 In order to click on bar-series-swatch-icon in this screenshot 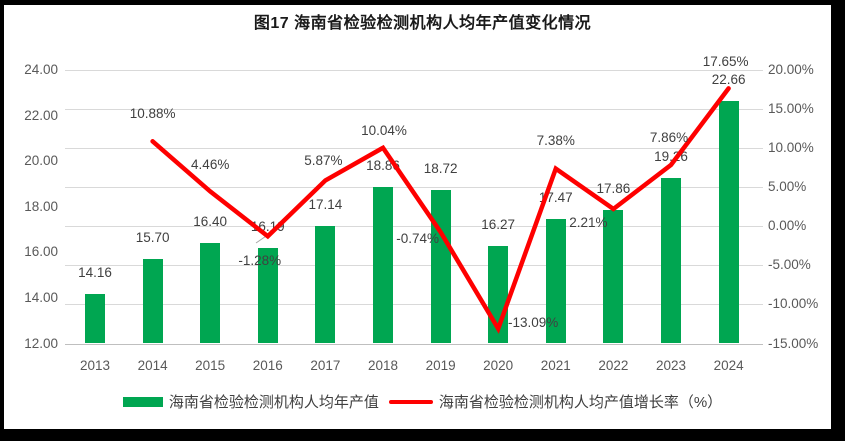, I will do `click(142, 401)`.